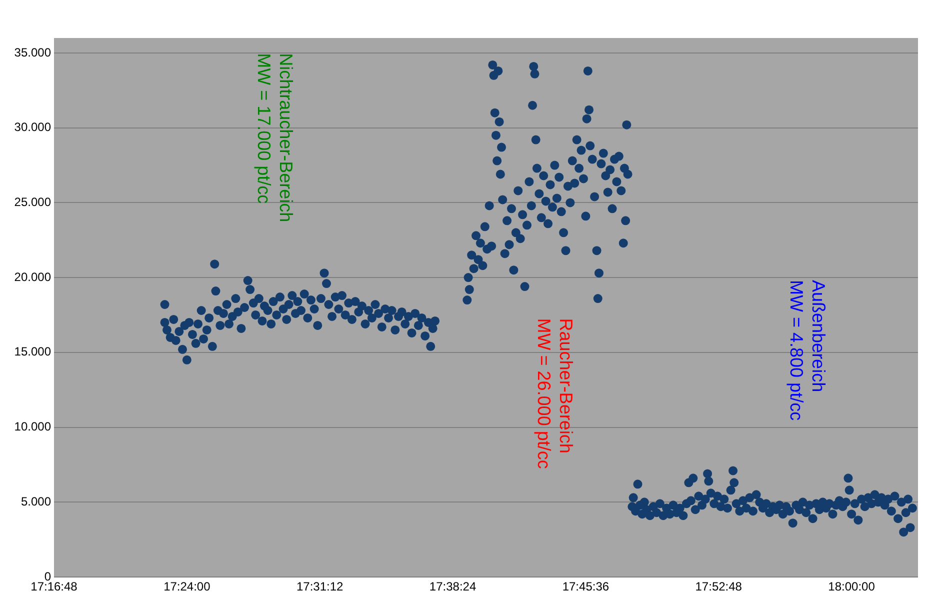 This screenshot has width=932, height=613. I want to click on x-tick-label: 17:45:36, so click(586, 587).